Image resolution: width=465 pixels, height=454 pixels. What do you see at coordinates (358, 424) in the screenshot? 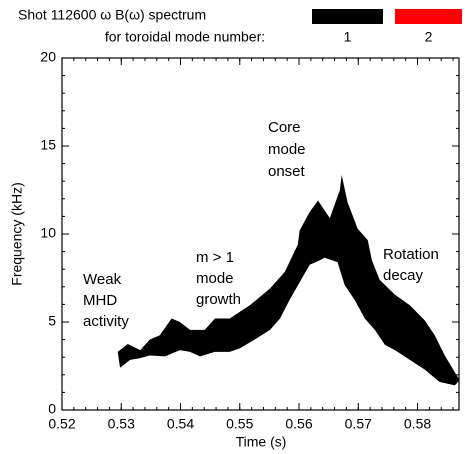
I see `x-tick-label: 0.57` at bounding box center [358, 424].